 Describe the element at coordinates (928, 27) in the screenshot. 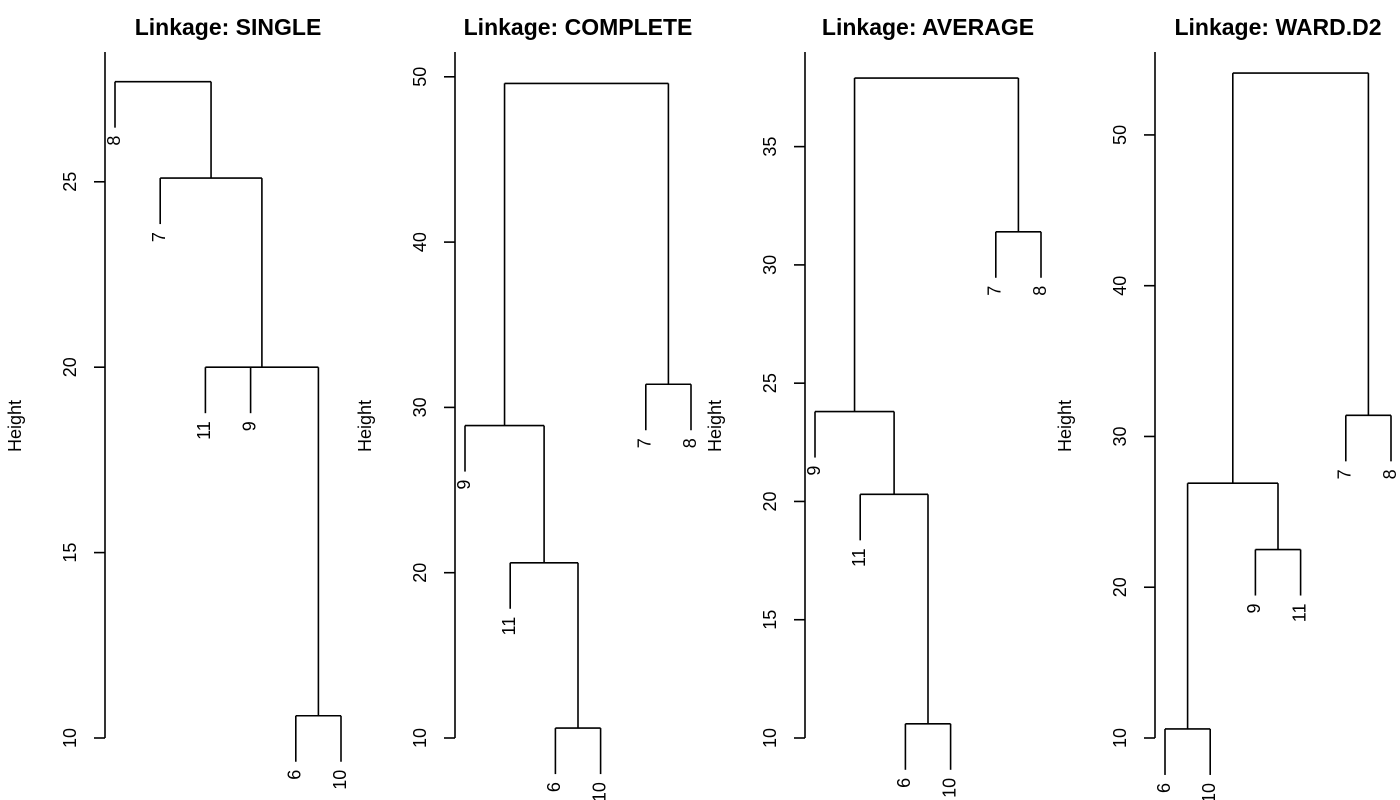

I see `chart-title: Linkage: AVERAGE` at that location.